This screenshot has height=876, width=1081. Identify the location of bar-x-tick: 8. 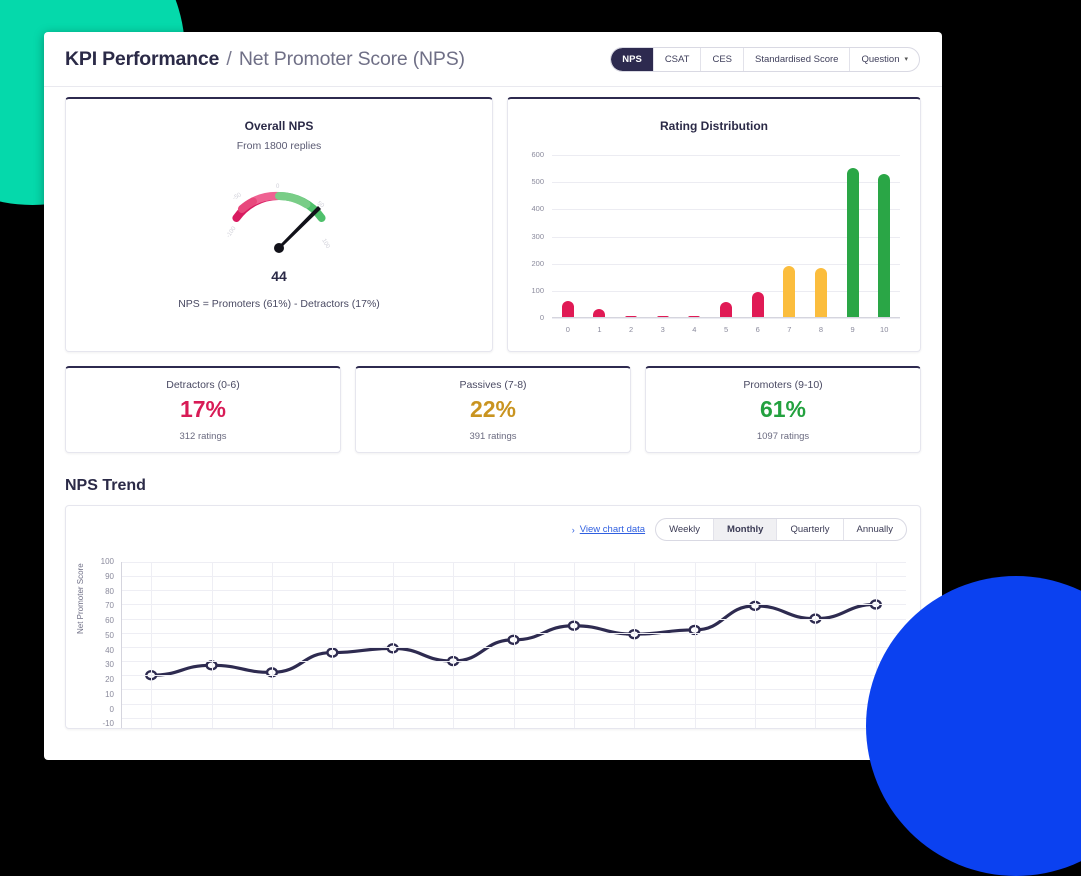
(821, 329).